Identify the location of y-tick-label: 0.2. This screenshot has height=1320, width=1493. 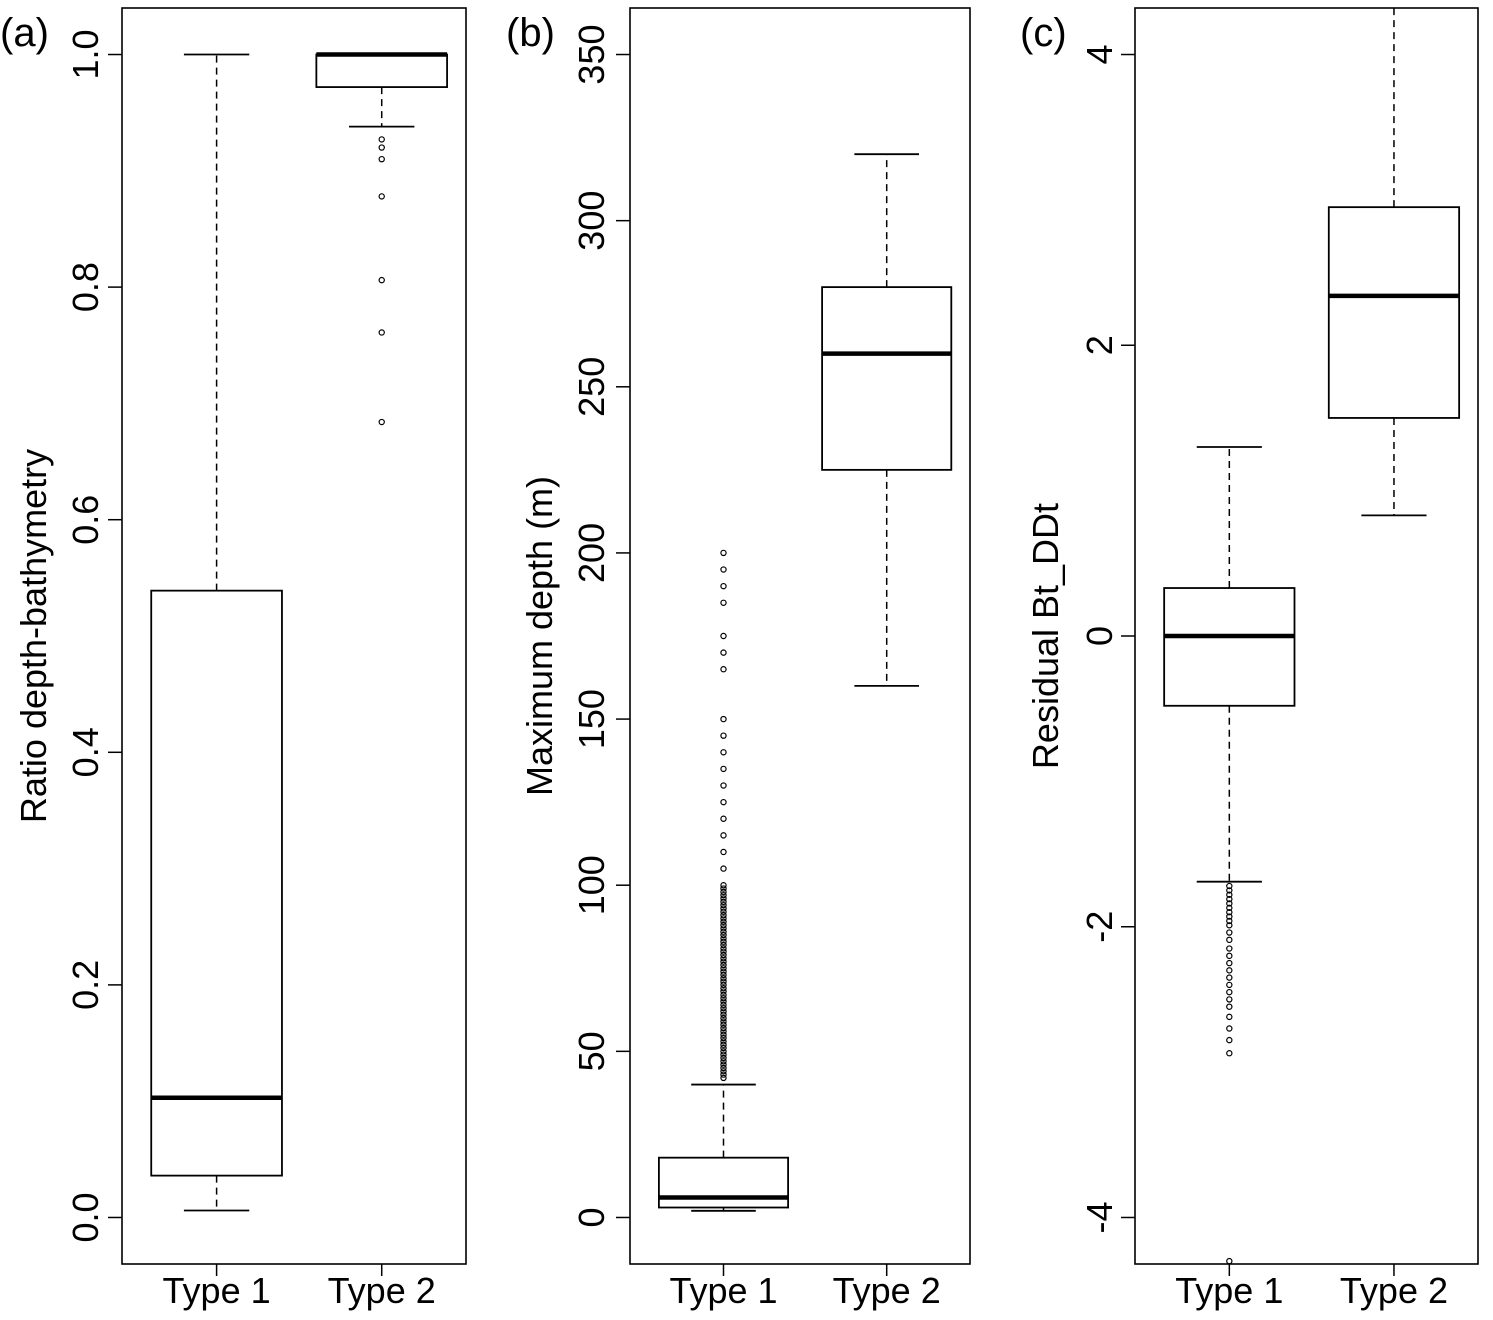
(85, 985).